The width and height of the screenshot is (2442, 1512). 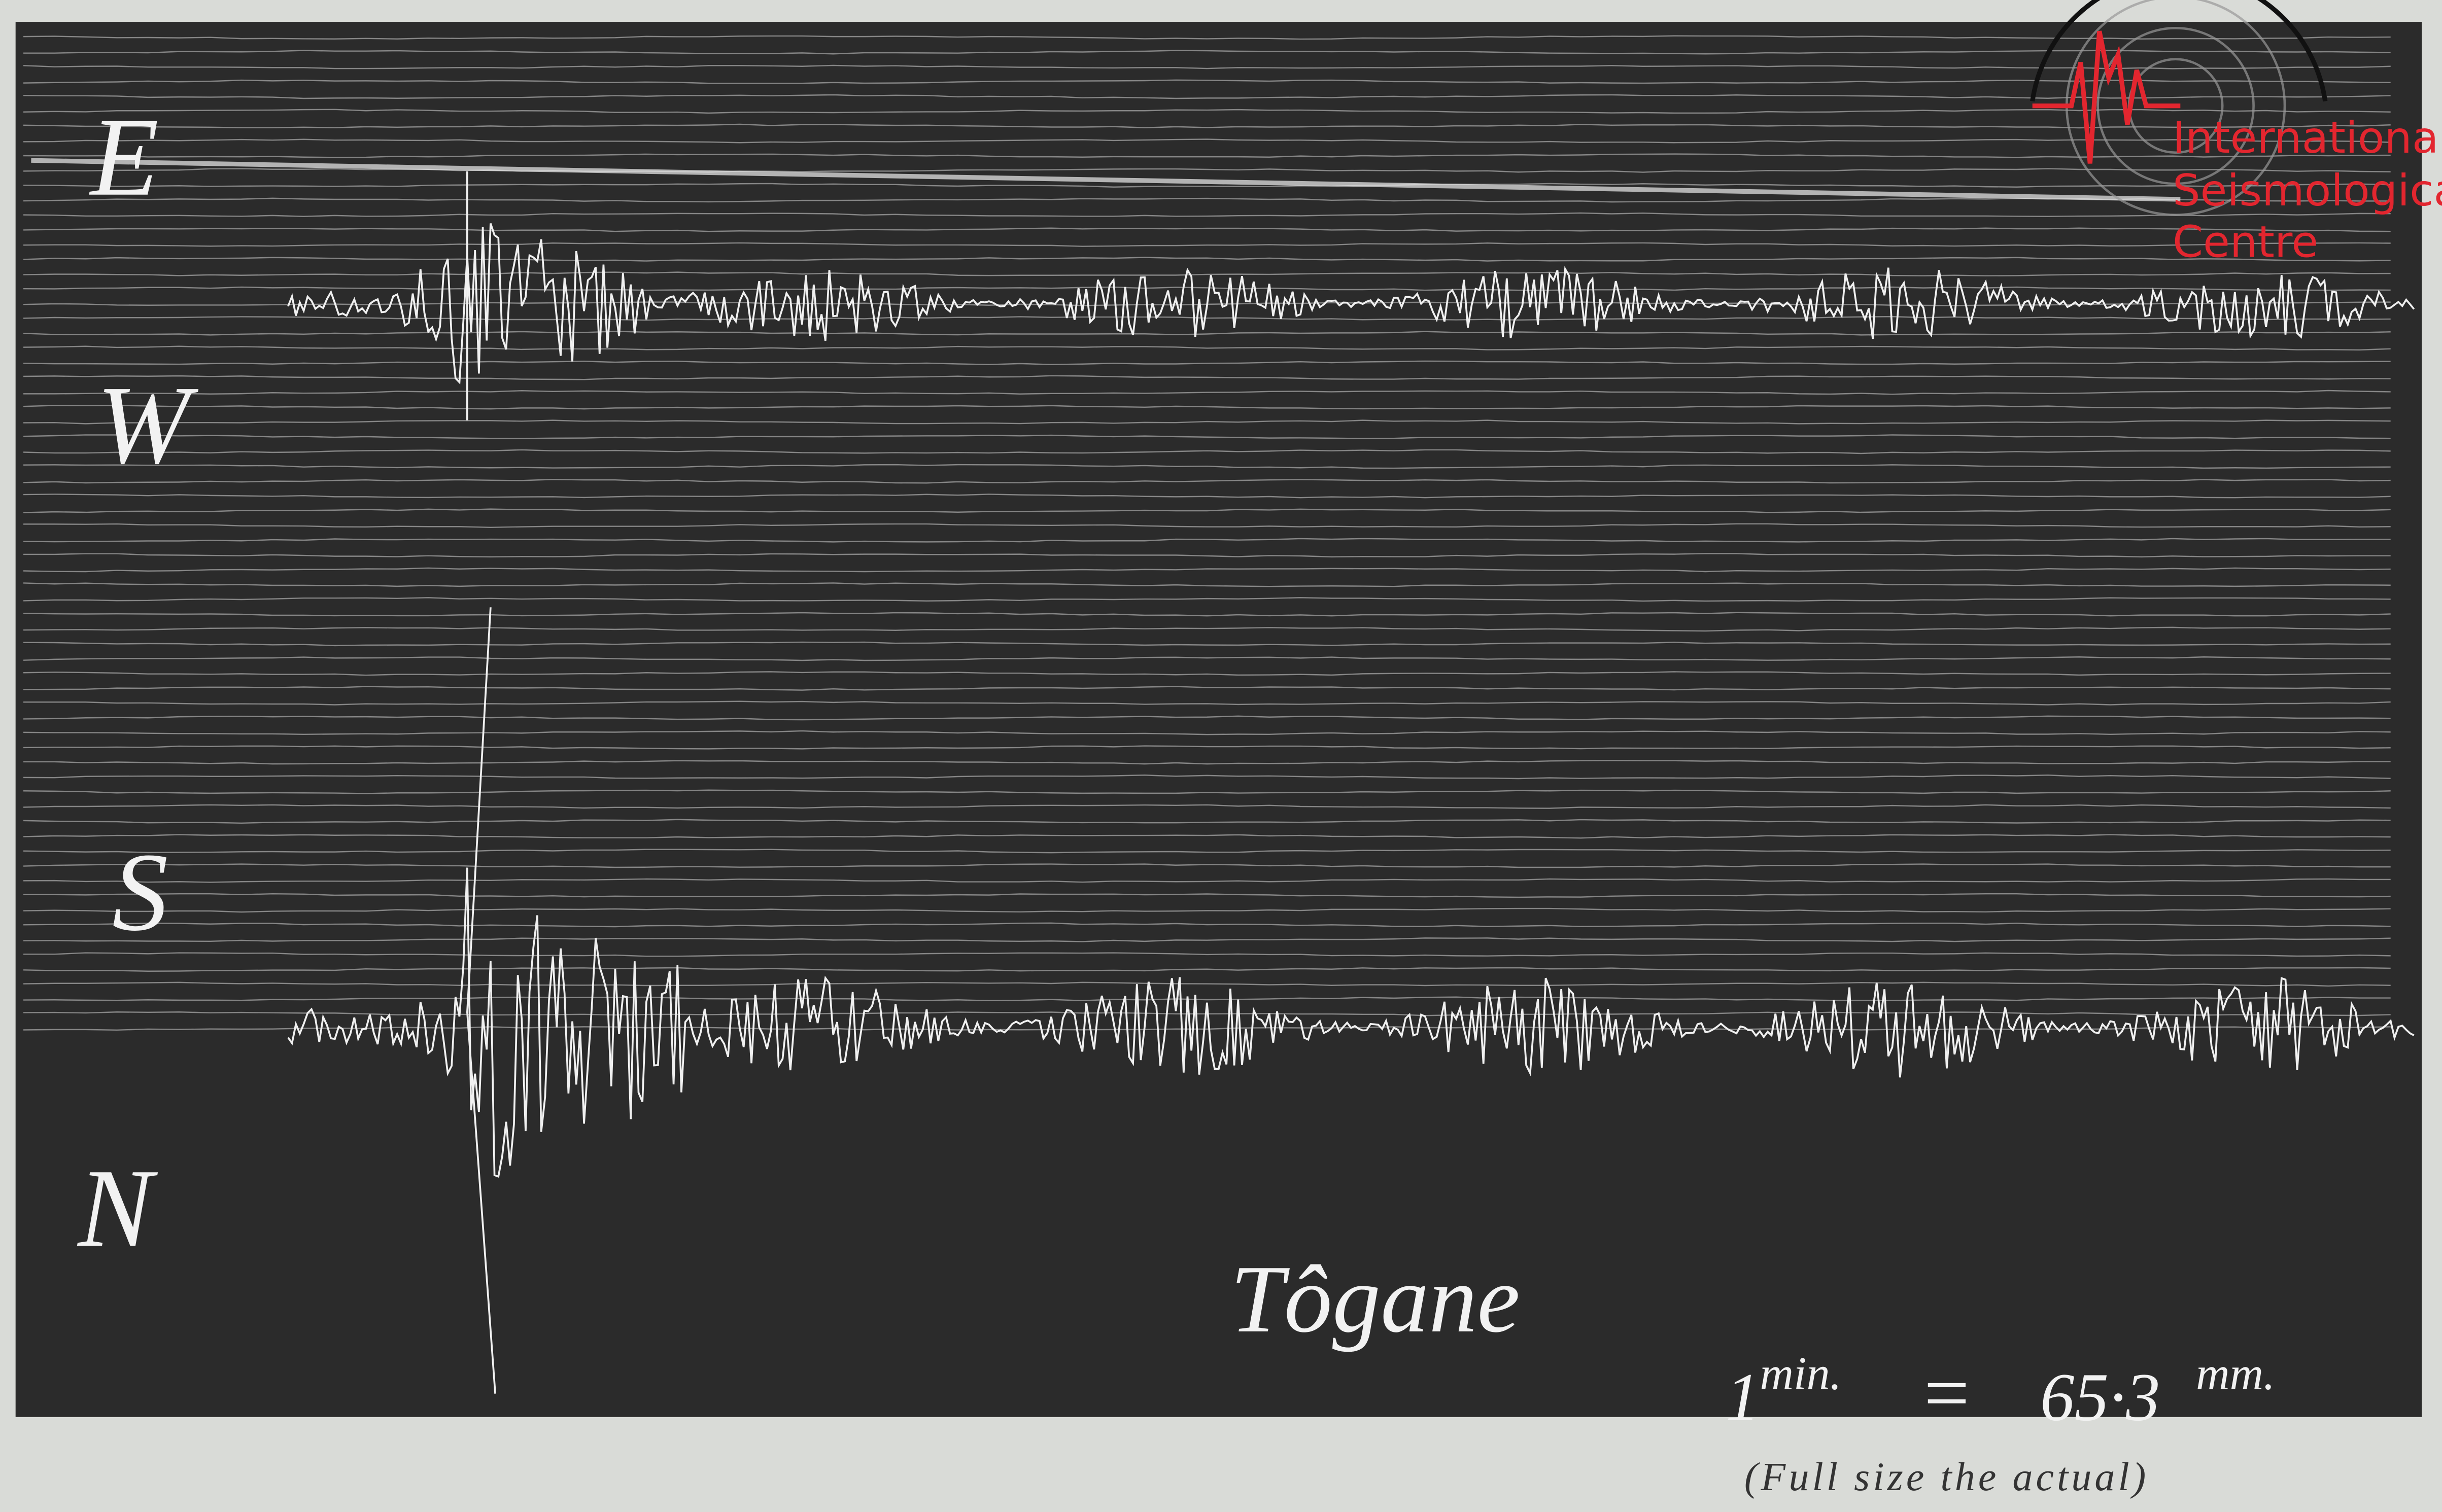 I want to click on logo-text: Centre, so click(x=2245, y=242).